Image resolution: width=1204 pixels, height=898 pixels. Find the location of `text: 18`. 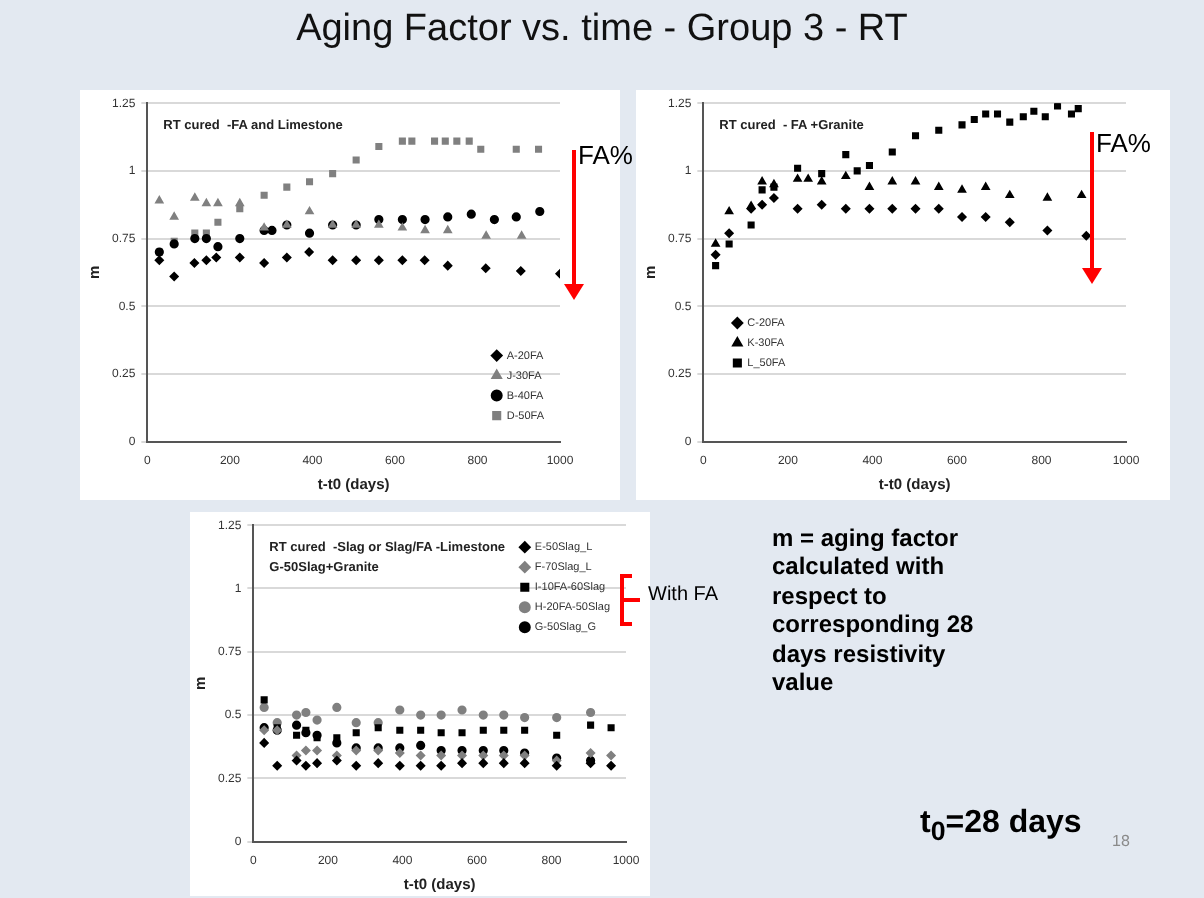

text: 18 is located at coordinates (1122, 842).